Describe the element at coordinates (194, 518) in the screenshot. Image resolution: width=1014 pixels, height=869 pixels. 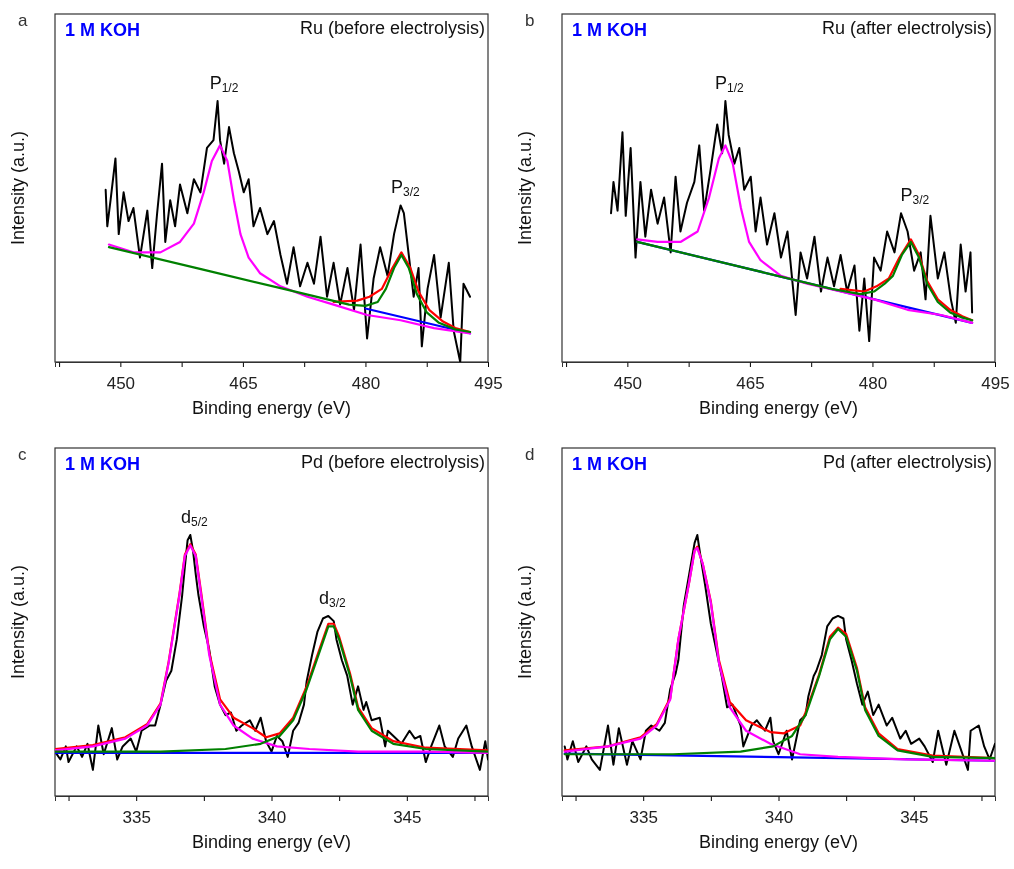
I see `text: d$_{5/2}$` at that location.